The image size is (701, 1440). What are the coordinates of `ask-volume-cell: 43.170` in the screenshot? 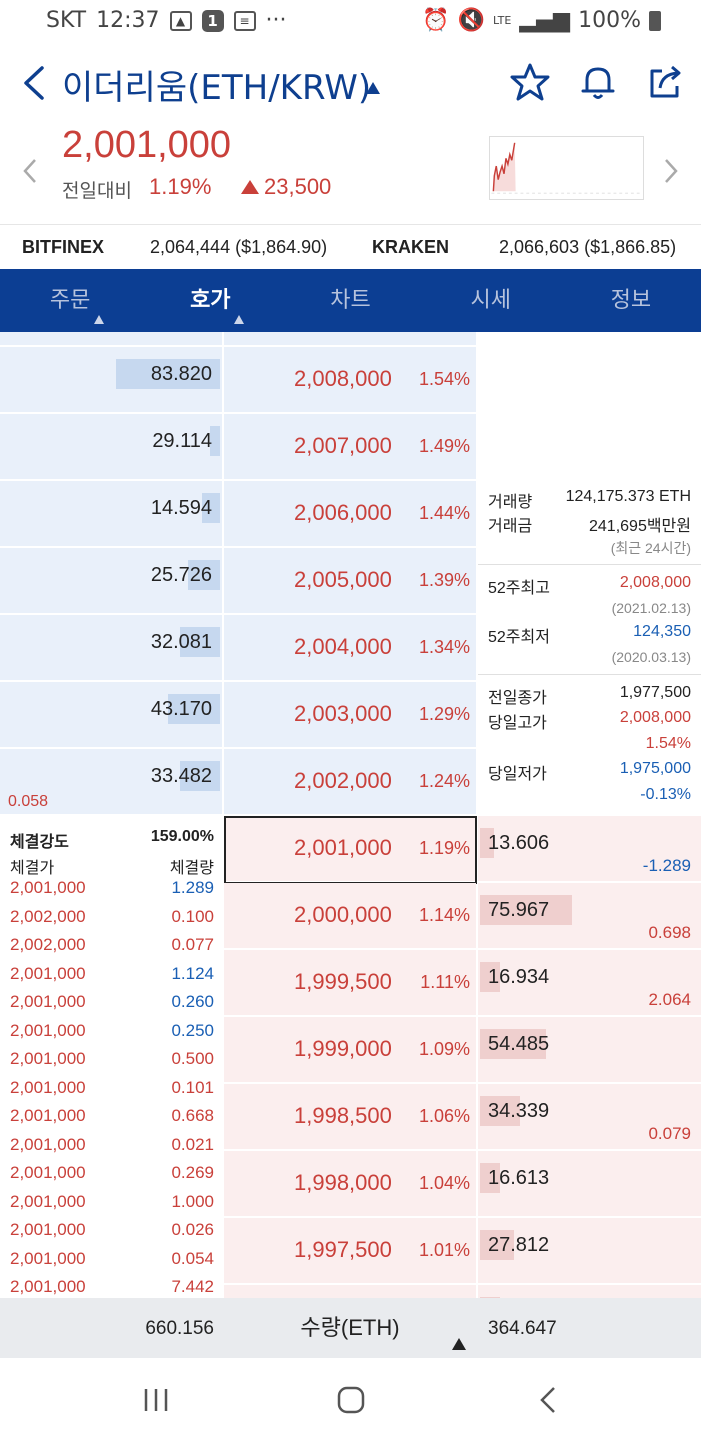 It's located at (111, 714).